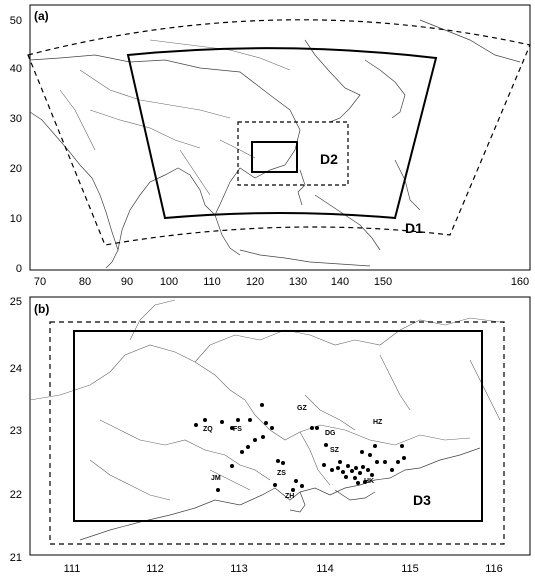 This screenshot has width=535, height=577. What do you see at coordinates (281, 473) in the screenshot?
I see `city-label-zs: ZS` at bounding box center [281, 473].